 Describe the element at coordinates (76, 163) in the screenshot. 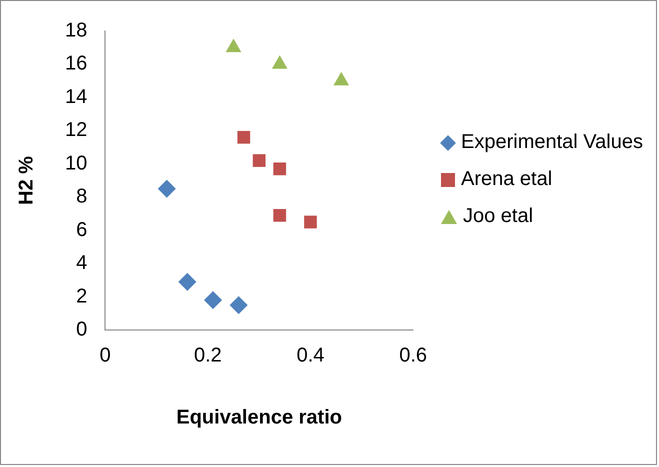

I see `y-tick-label: 10` at that location.